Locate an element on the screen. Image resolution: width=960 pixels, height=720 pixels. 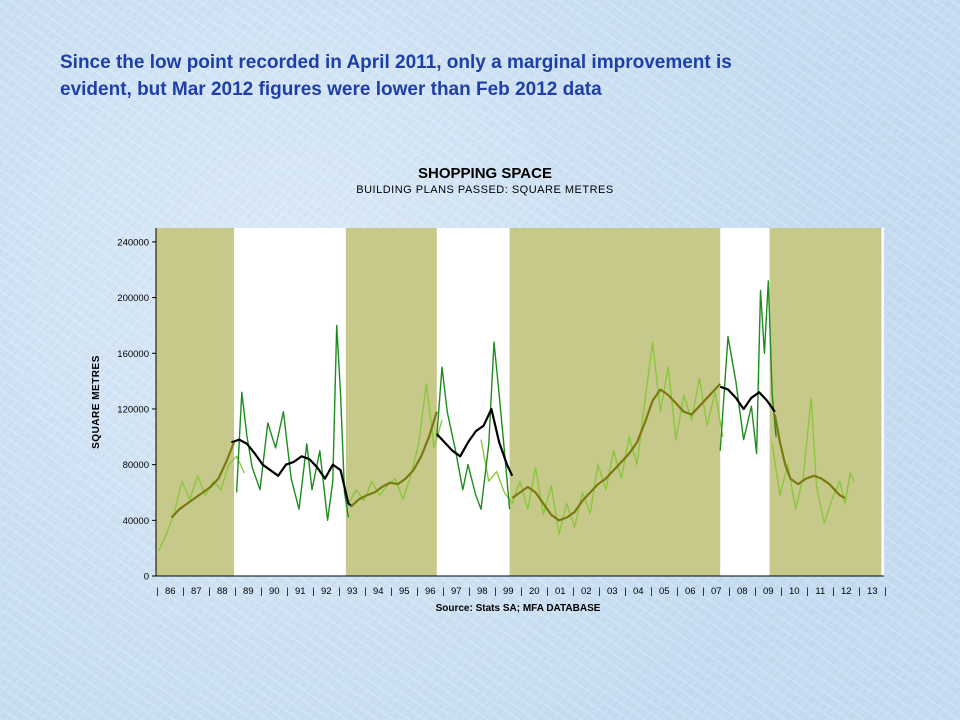
x-tick-label: 11 is located at coordinates (820, 591).